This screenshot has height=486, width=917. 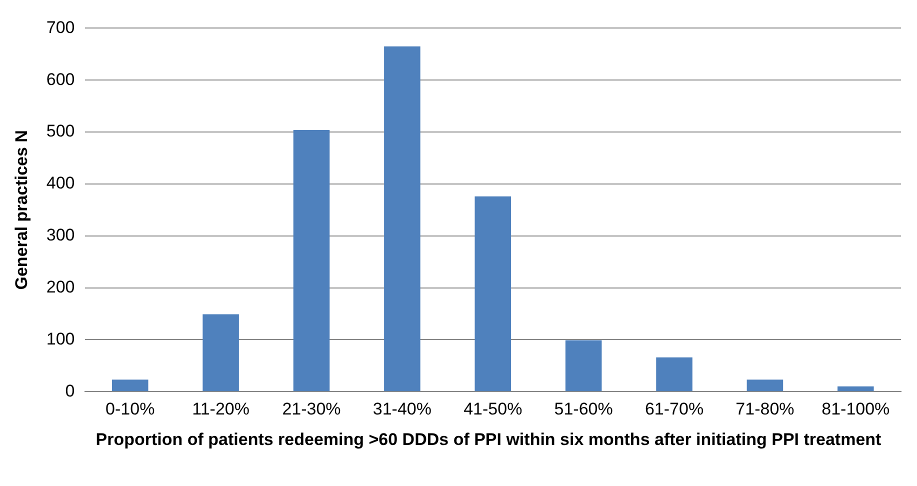 I want to click on x-tick-label: 21-30%, so click(x=311, y=408).